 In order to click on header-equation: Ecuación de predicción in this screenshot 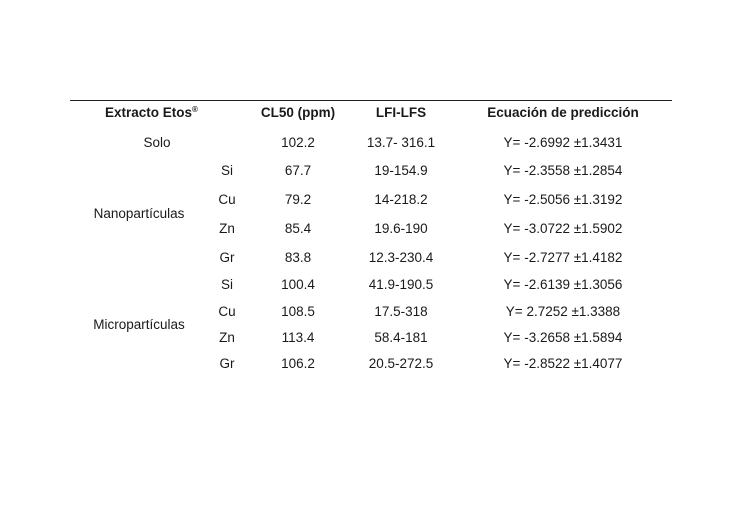, I will do `click(563, 112)`.